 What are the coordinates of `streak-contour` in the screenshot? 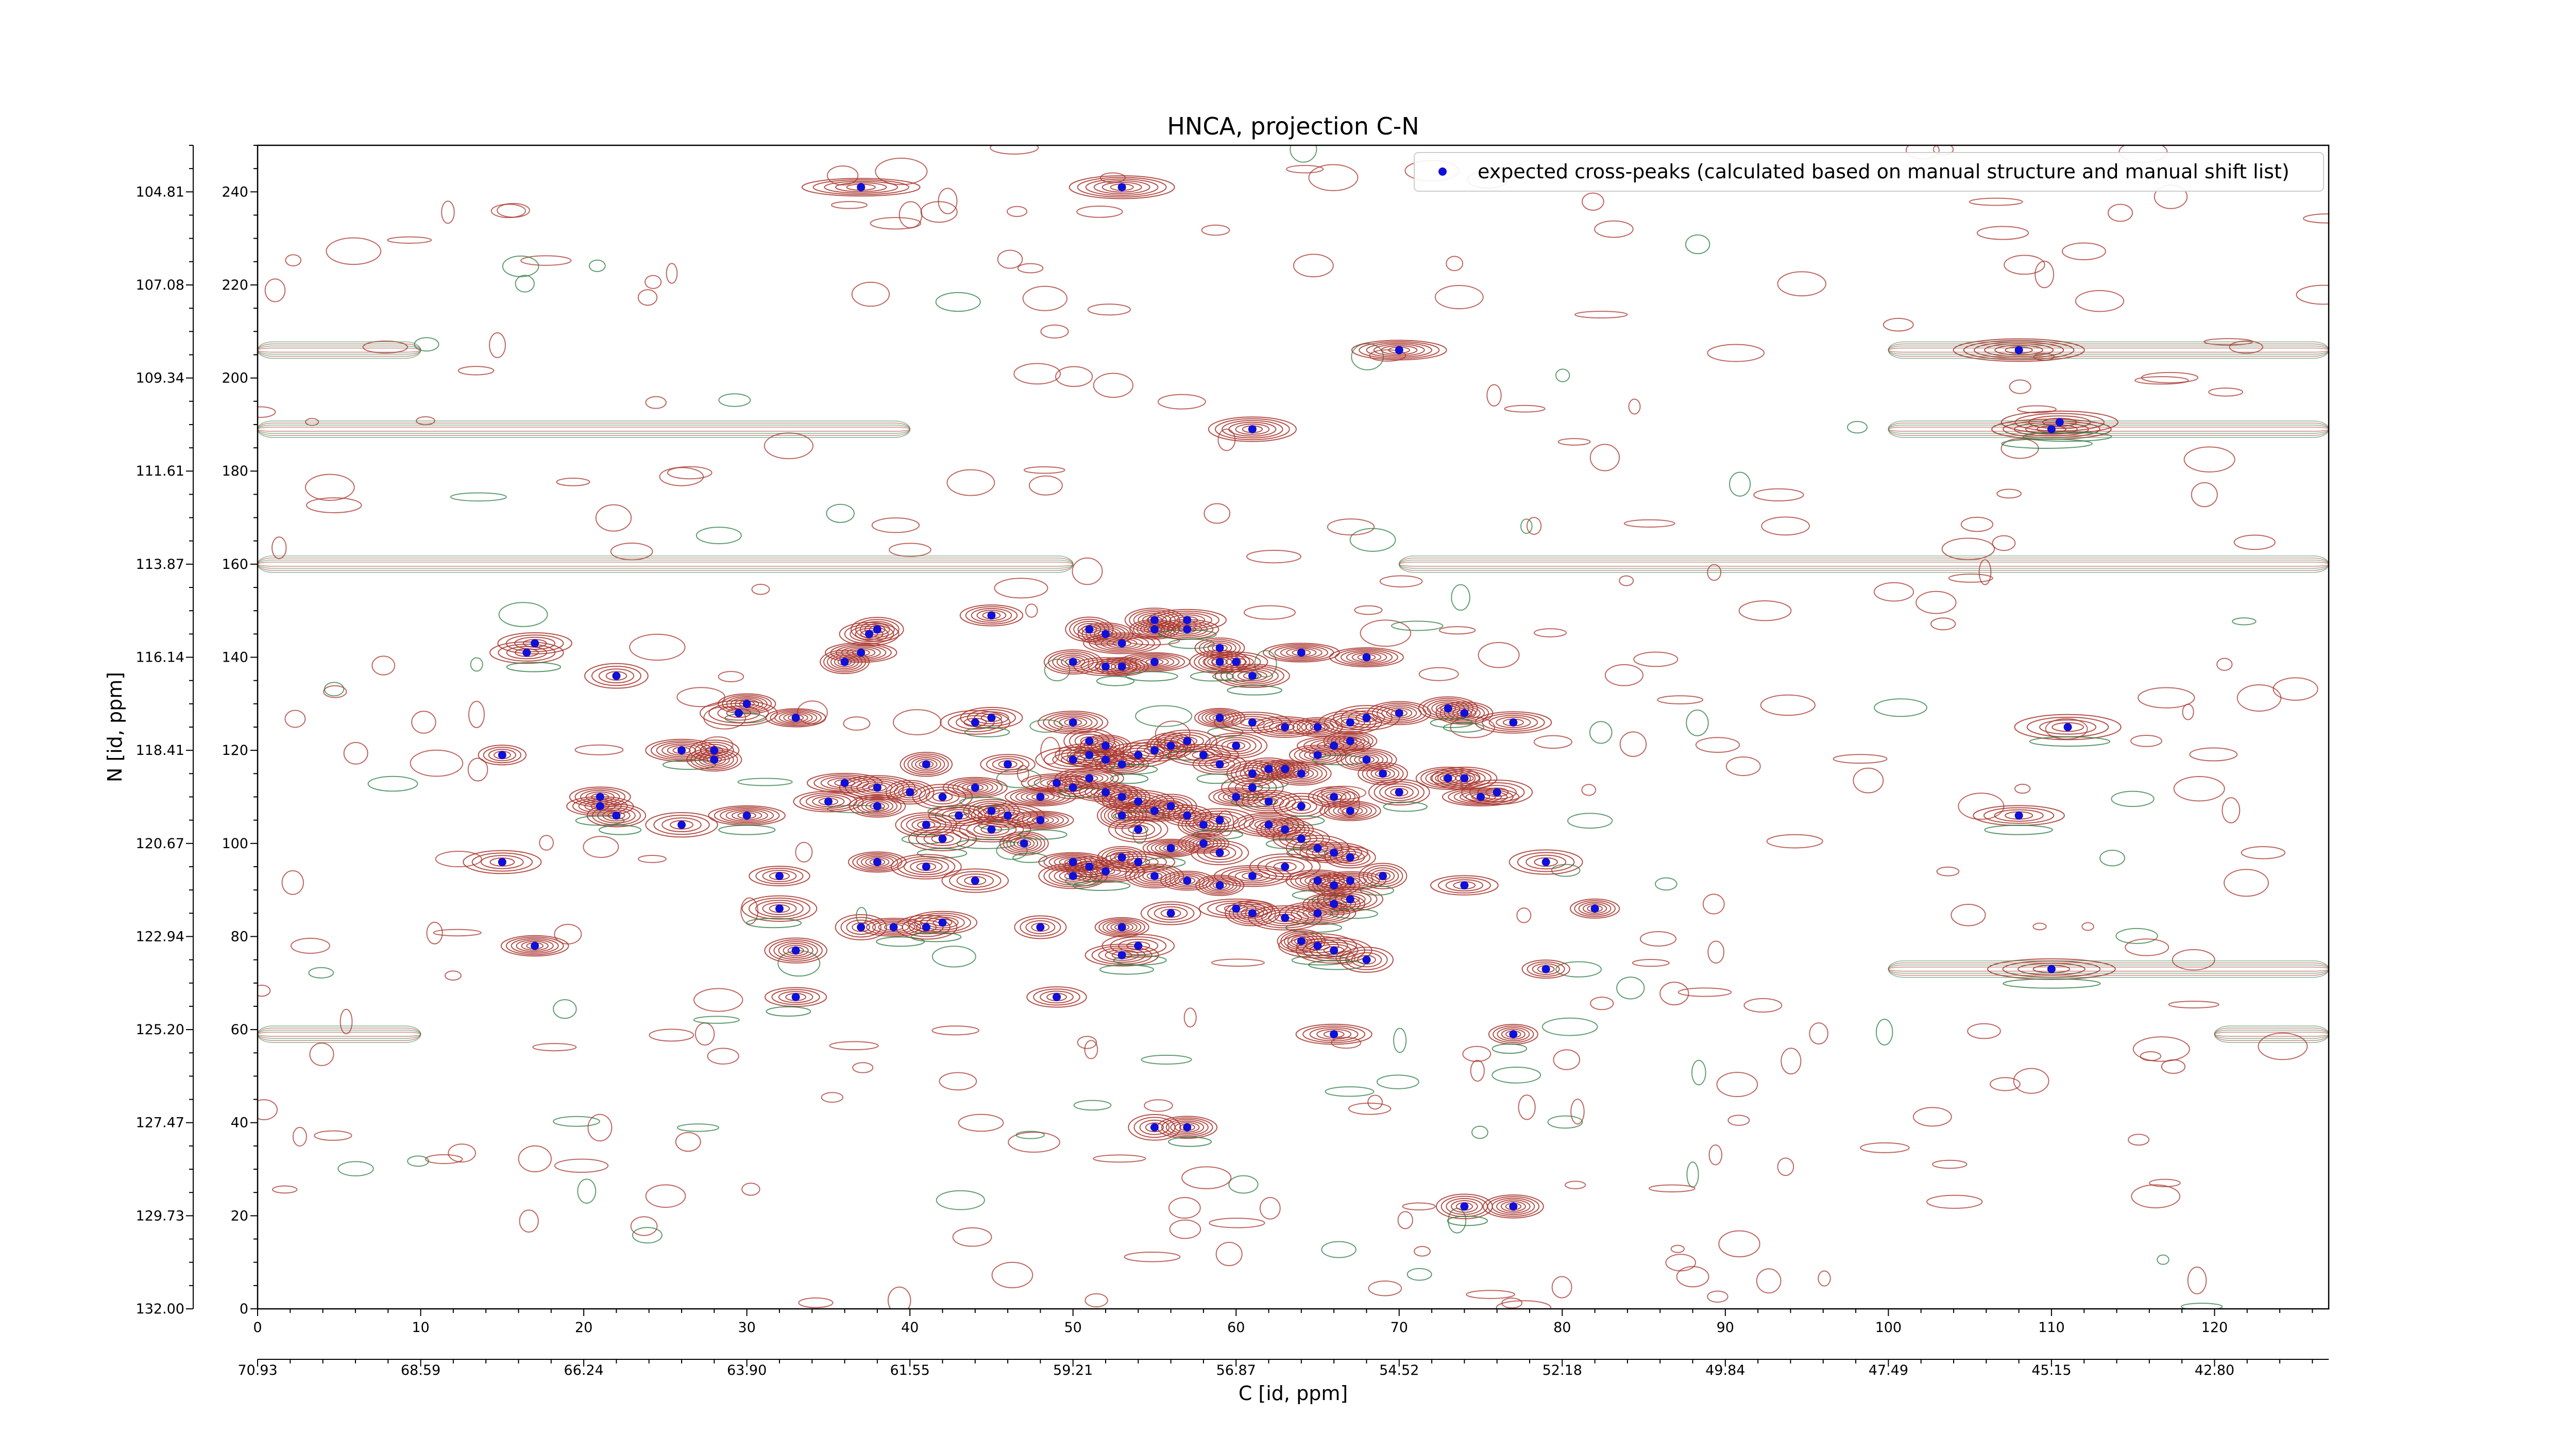 It's located at (584, 429).